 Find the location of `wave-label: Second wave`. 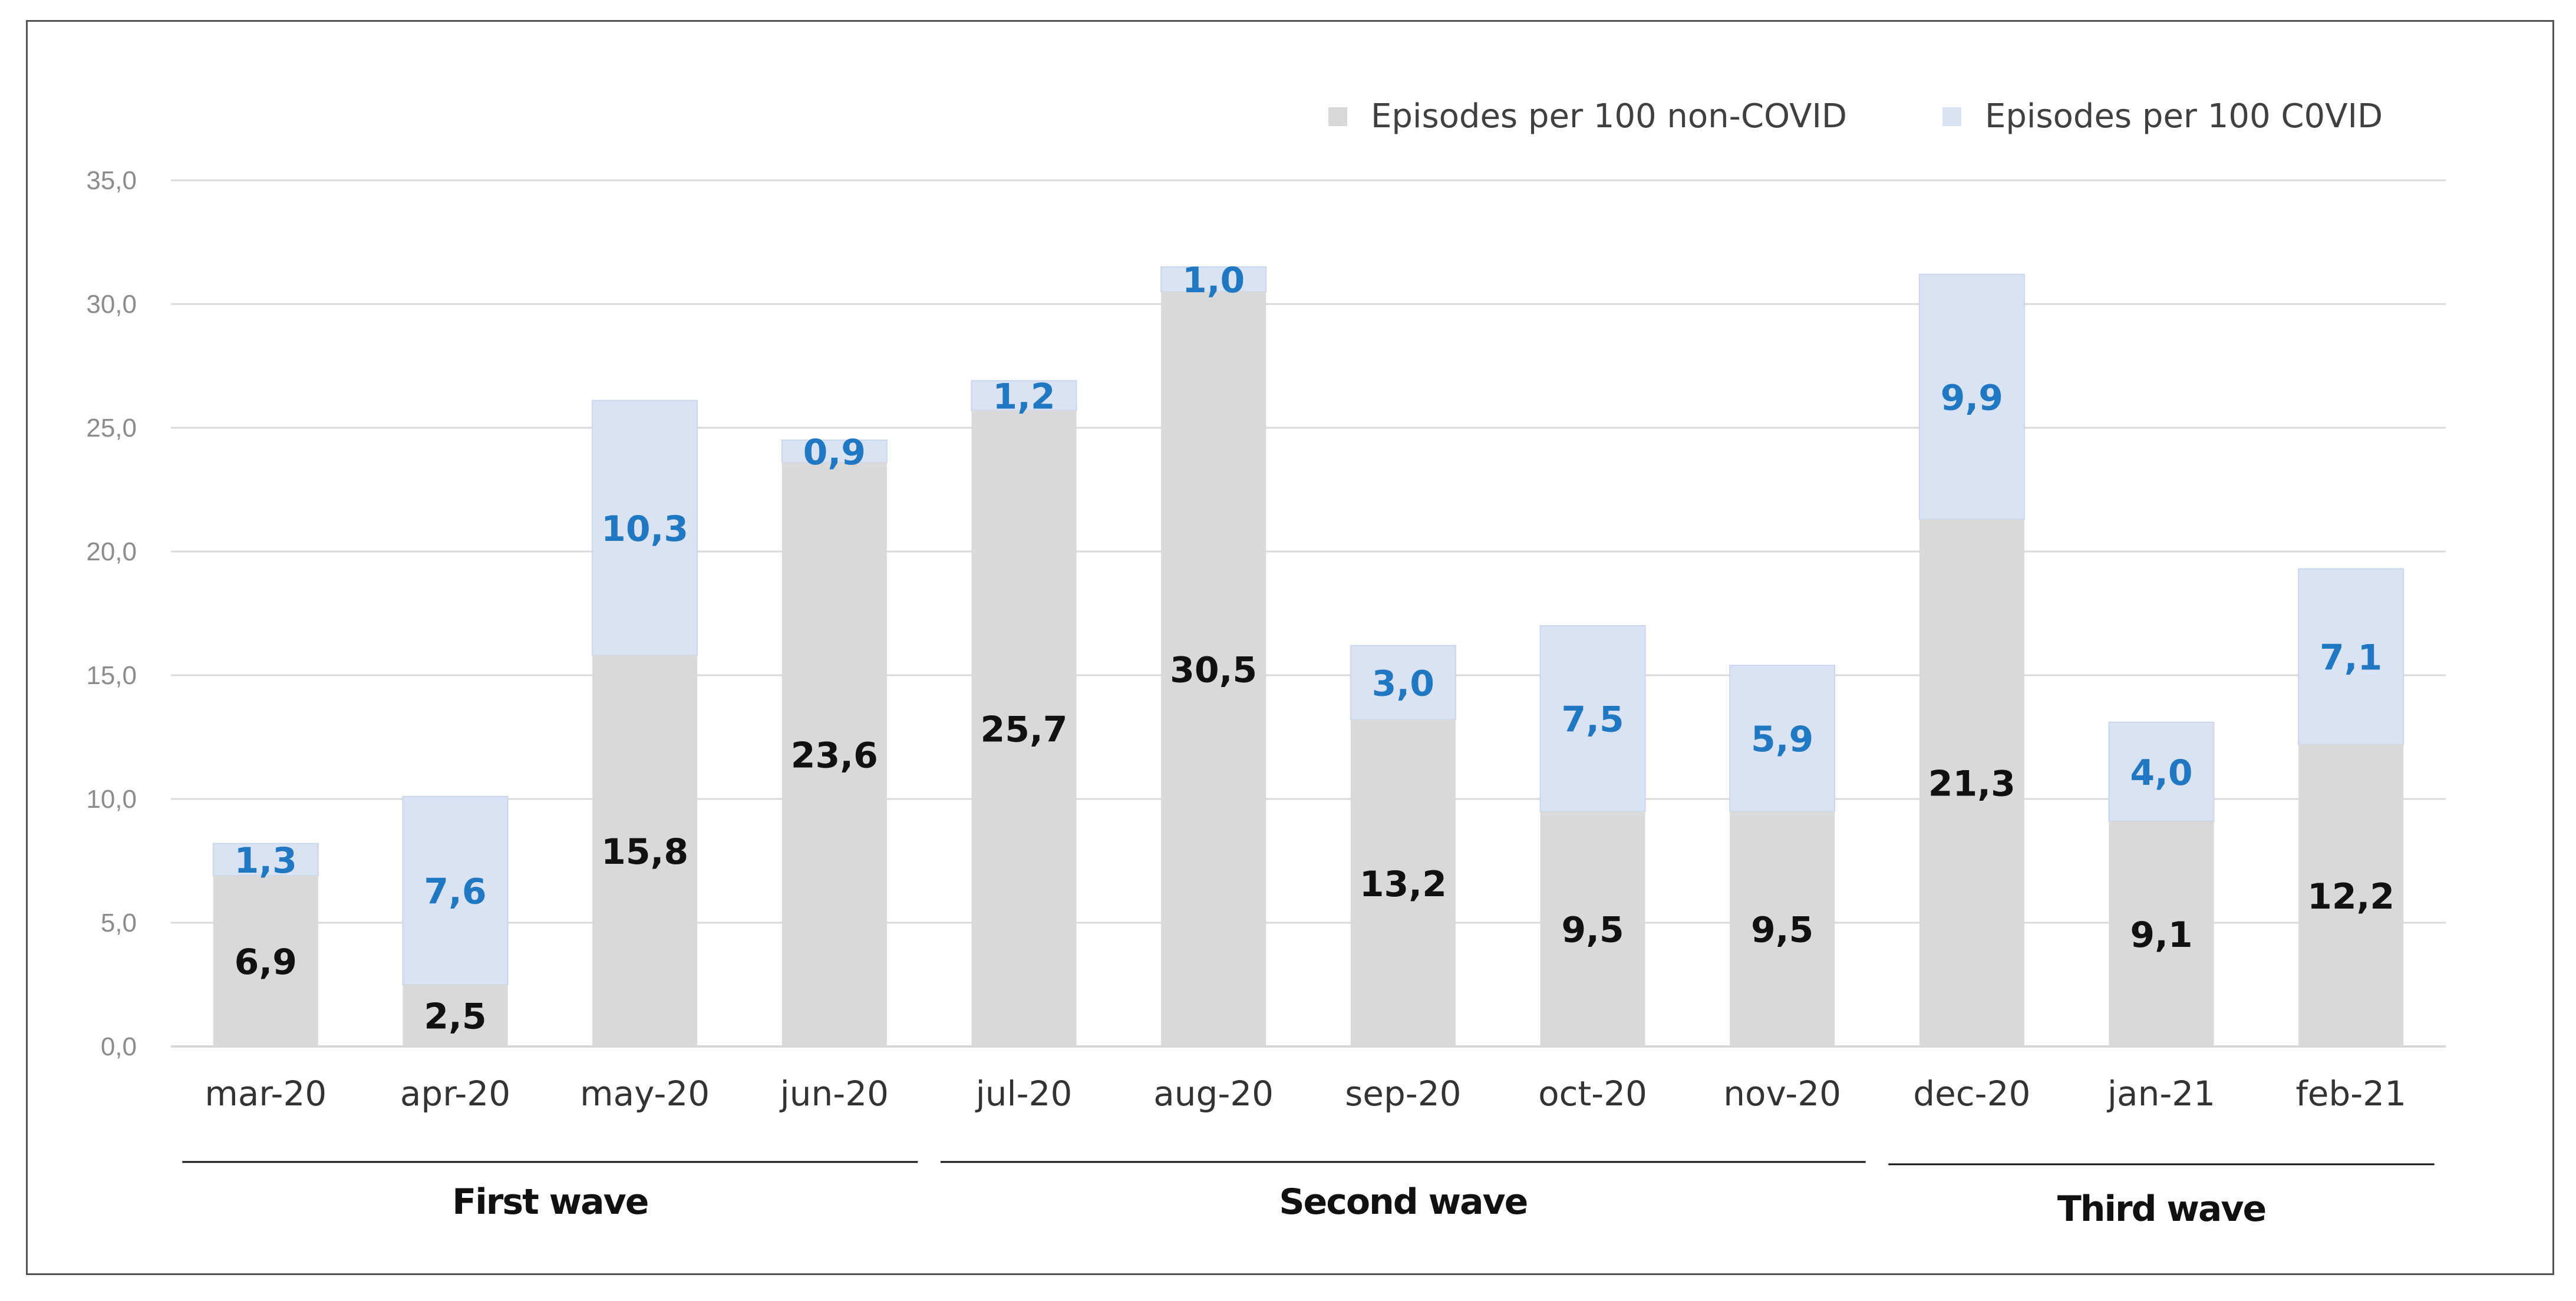

wave-label: Second wave is located at coordinates (1403, 1202).